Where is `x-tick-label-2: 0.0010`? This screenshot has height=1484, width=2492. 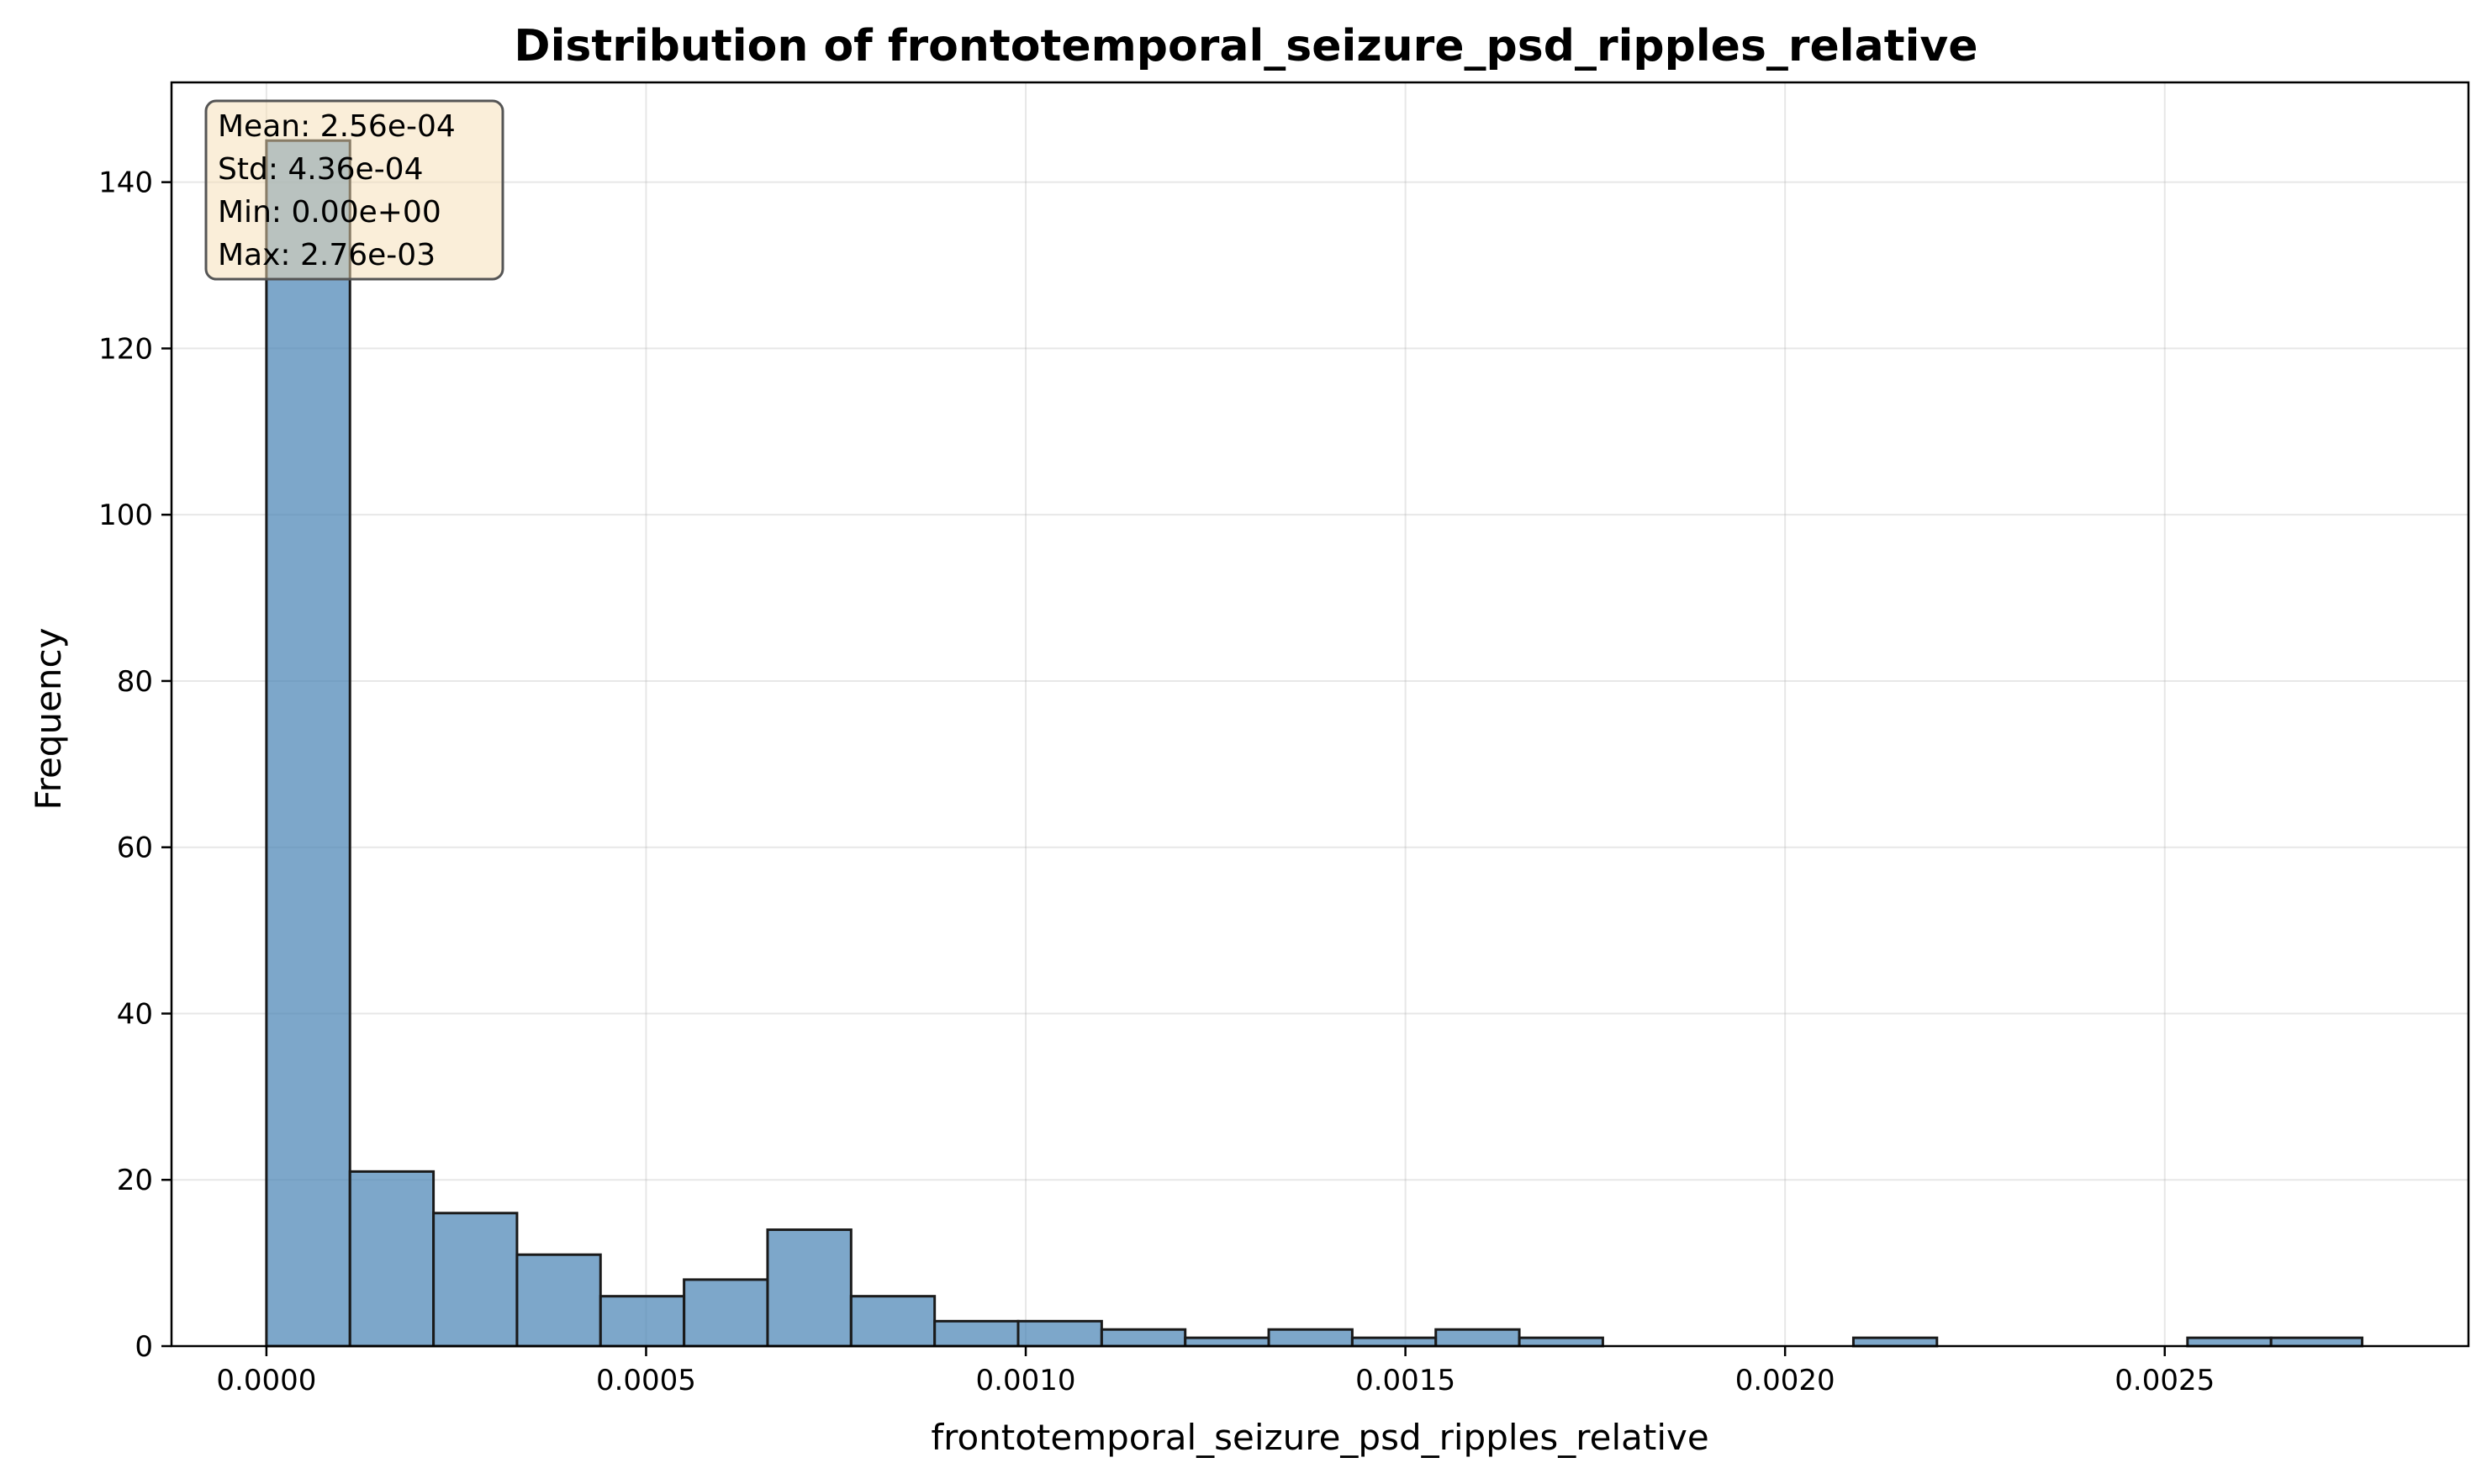 x-tick-label-2: 0.0010 is located at coordinates (1026, 1380).